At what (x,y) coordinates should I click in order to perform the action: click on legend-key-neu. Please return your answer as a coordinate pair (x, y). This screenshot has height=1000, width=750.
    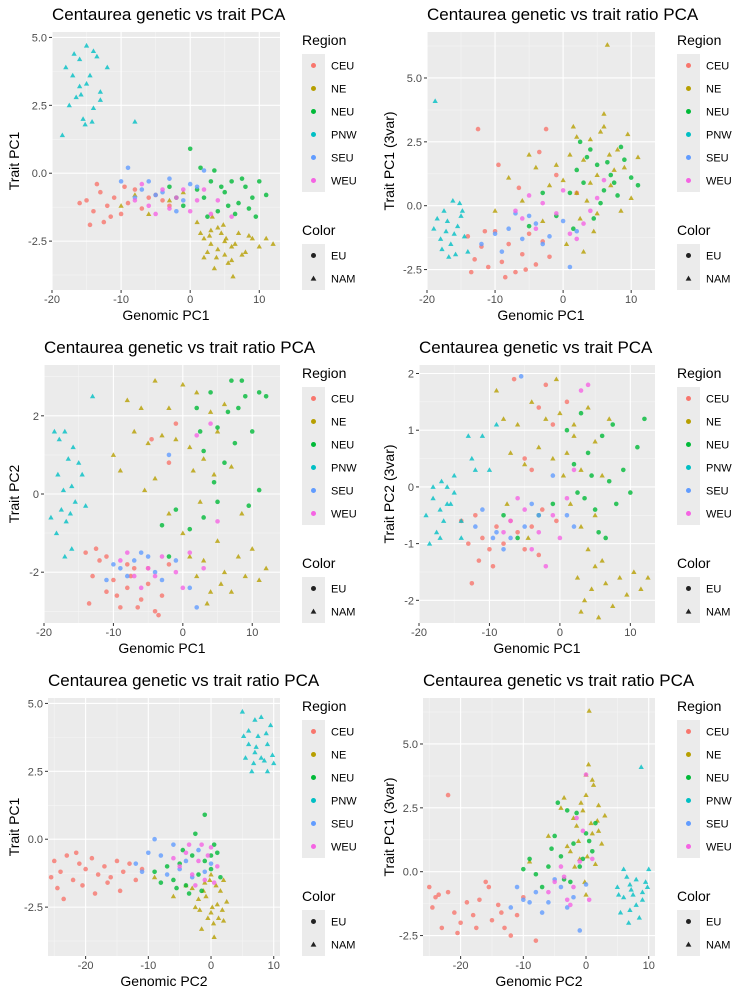
    Looking at the image, I should click on (313, 444).